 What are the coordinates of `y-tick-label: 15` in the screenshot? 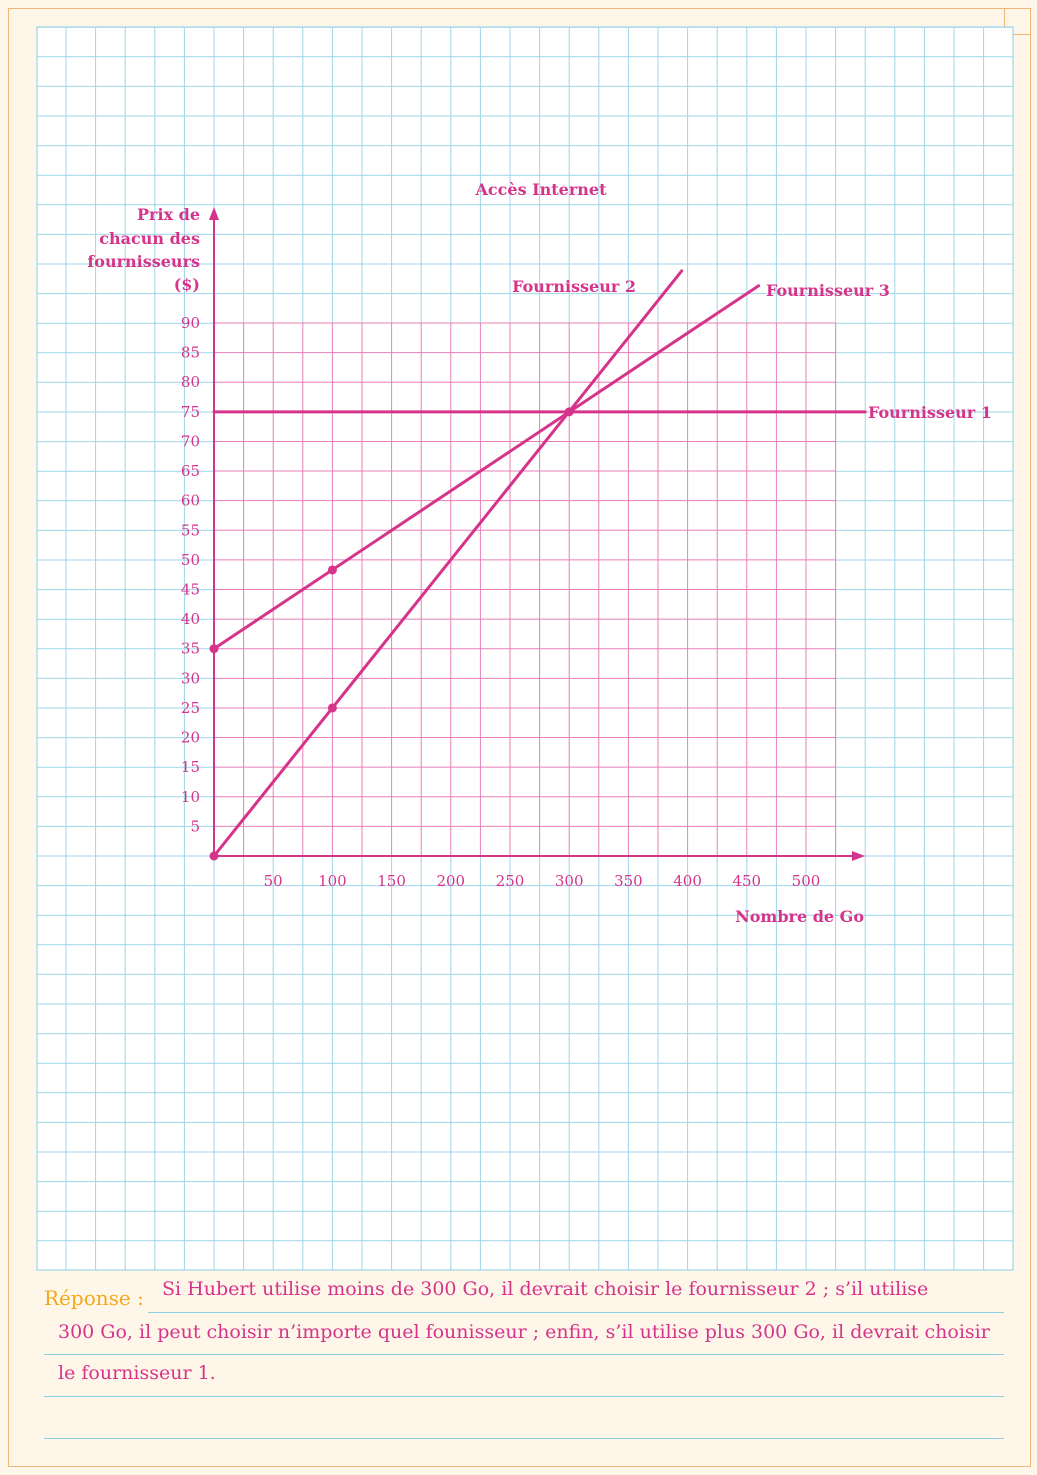 It's located at (190, 767).